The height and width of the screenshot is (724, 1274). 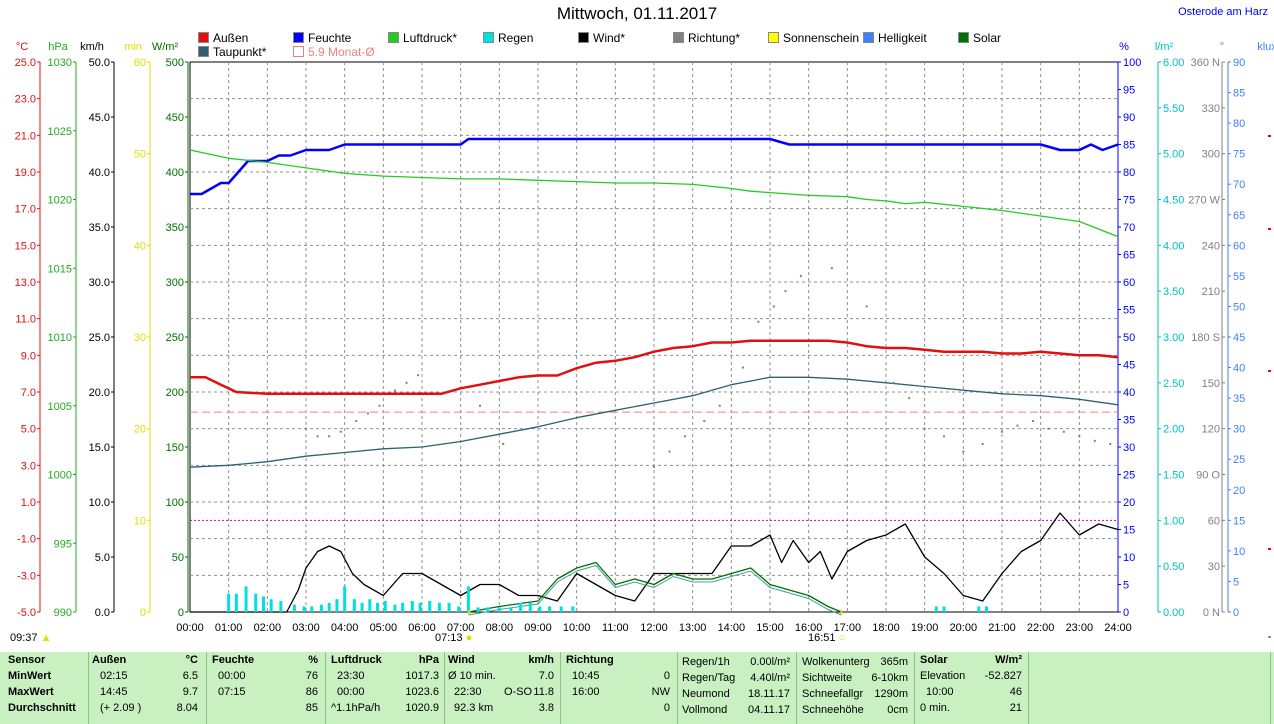 I want to click on kmh-tick-label: 10.0, so click(x=99, y=503).